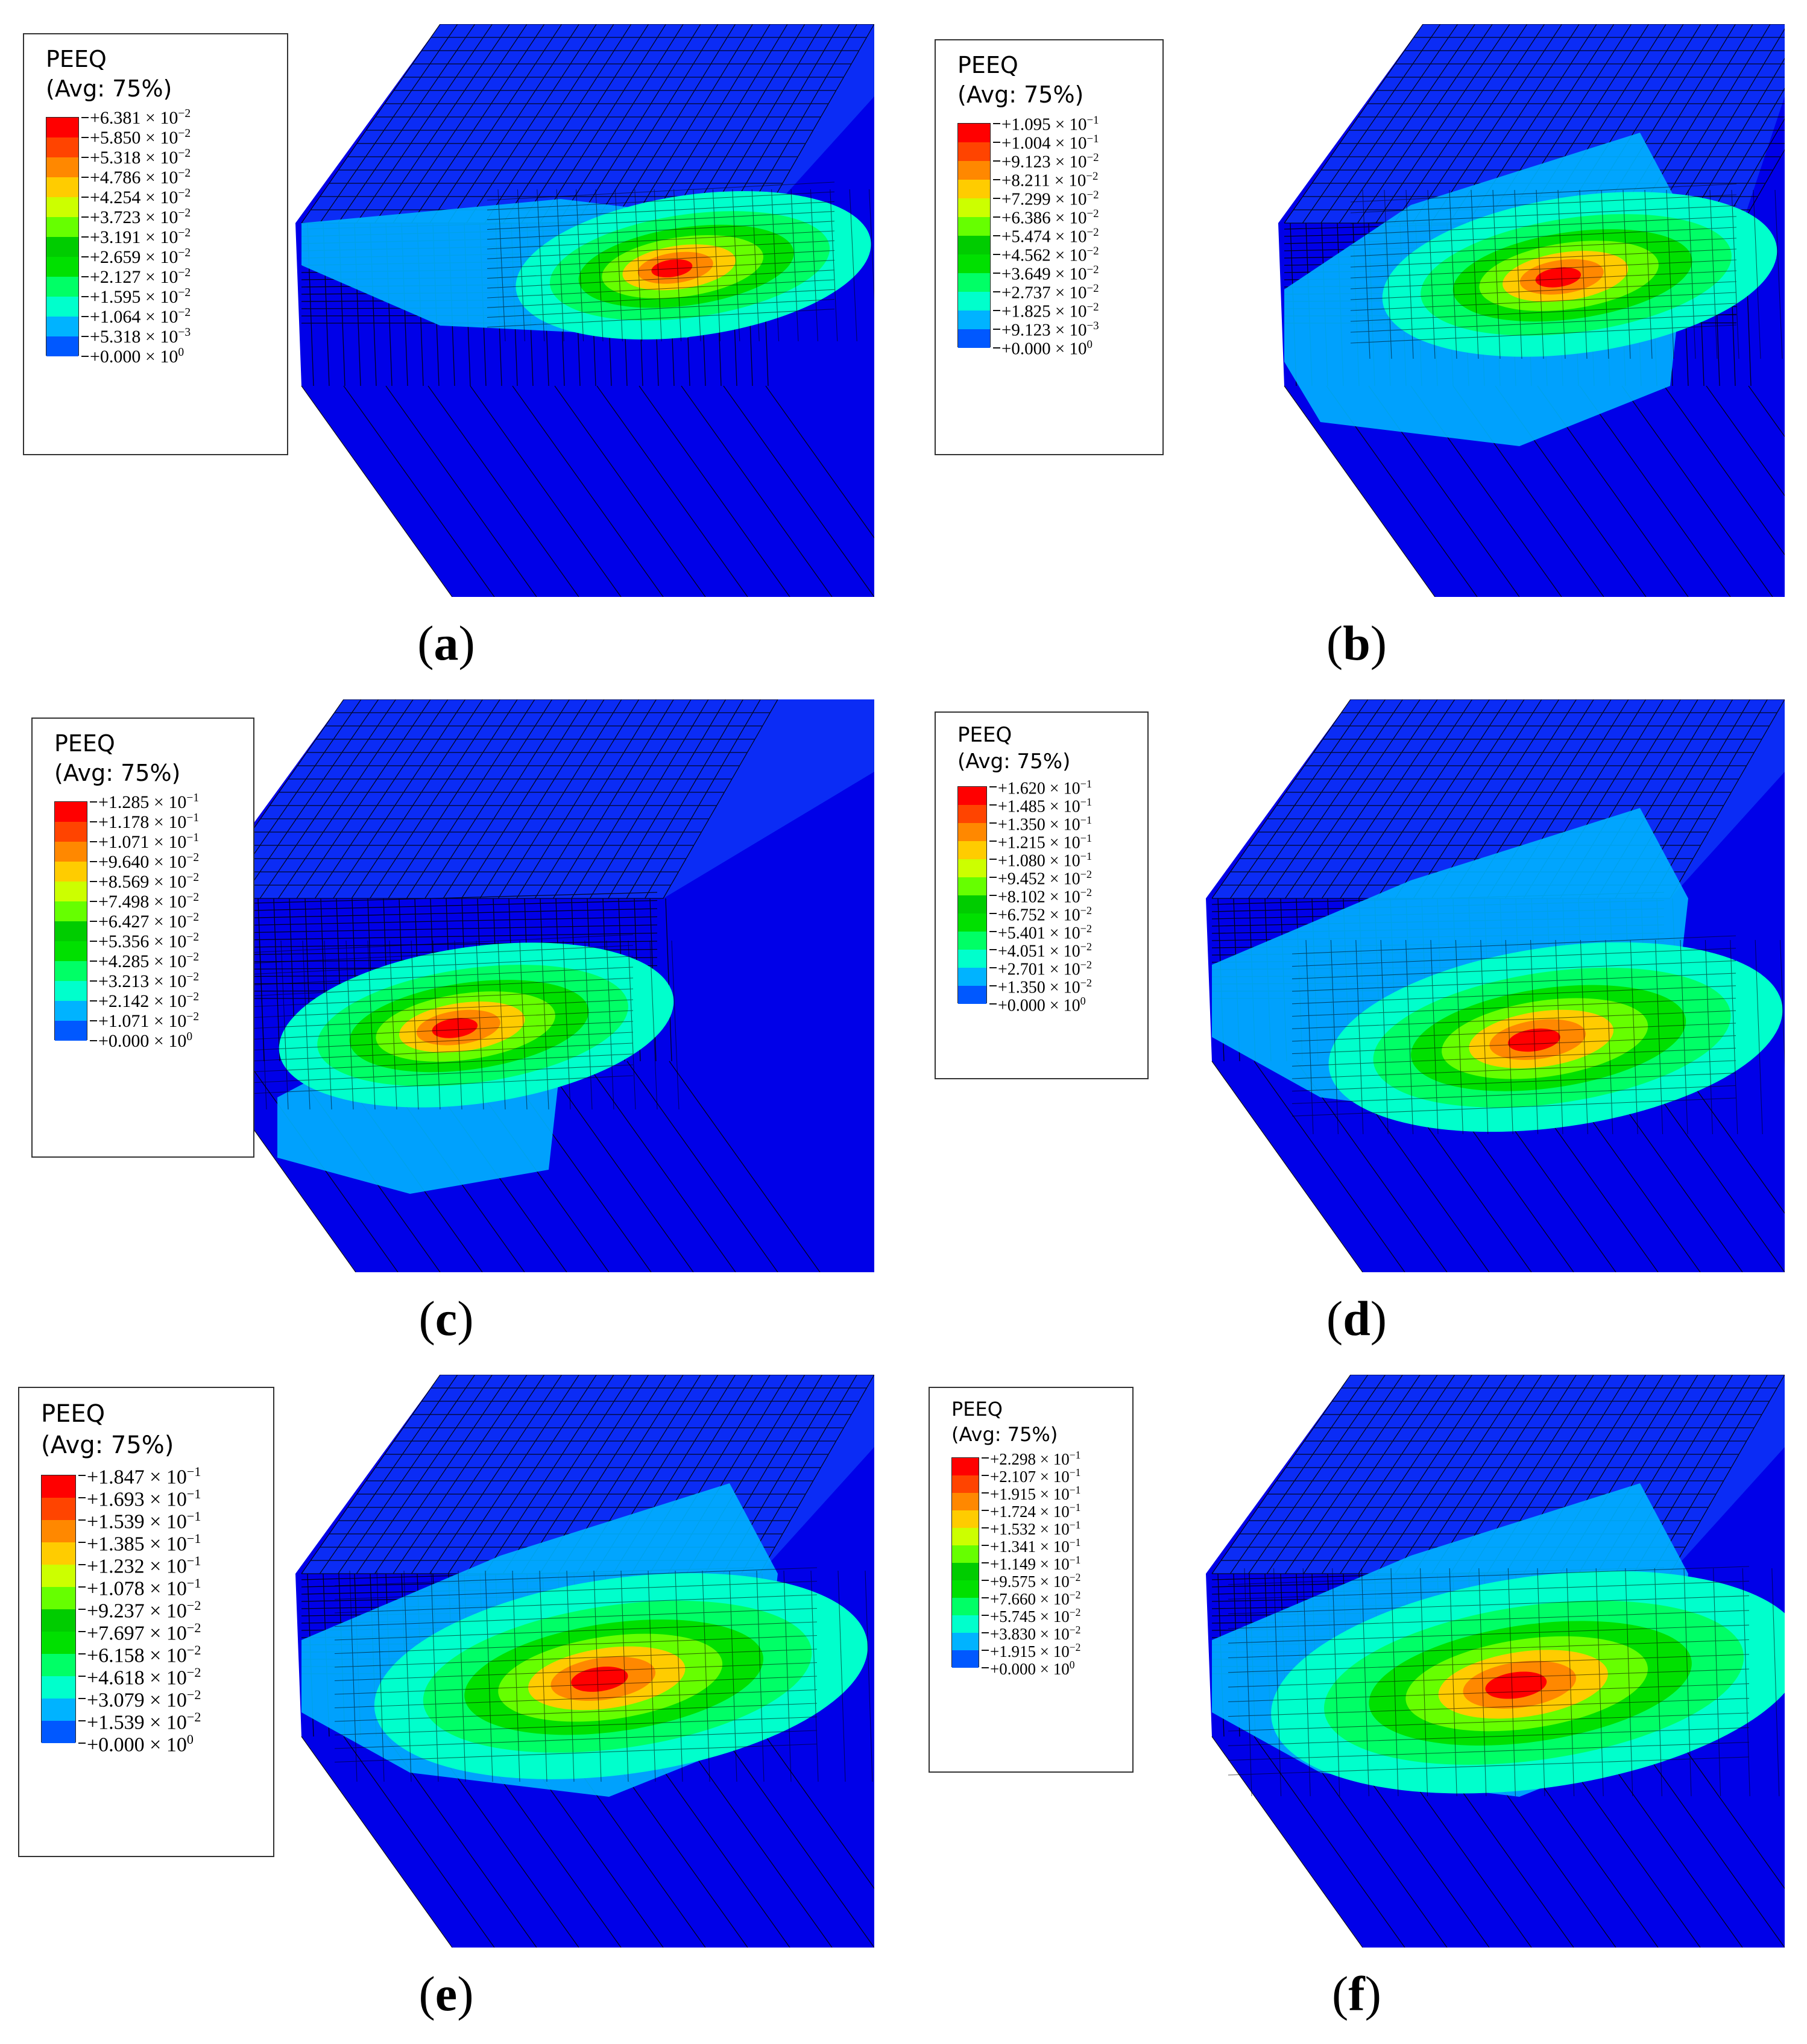  I want to click on legend-value: +5.401 × 10−2, so click(1045, 933).